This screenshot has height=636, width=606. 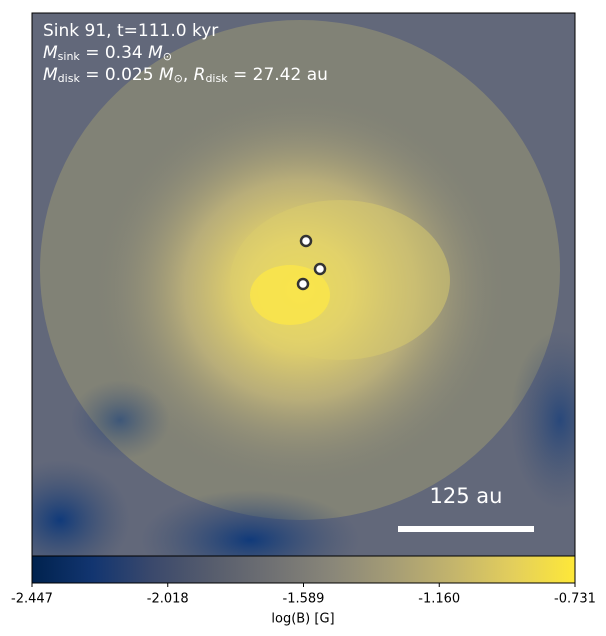 What do you see at coordinates (168, 599) in the screenshot?
I see `colorbar-tick-label: -2.018` at bounding box center [168, 599].